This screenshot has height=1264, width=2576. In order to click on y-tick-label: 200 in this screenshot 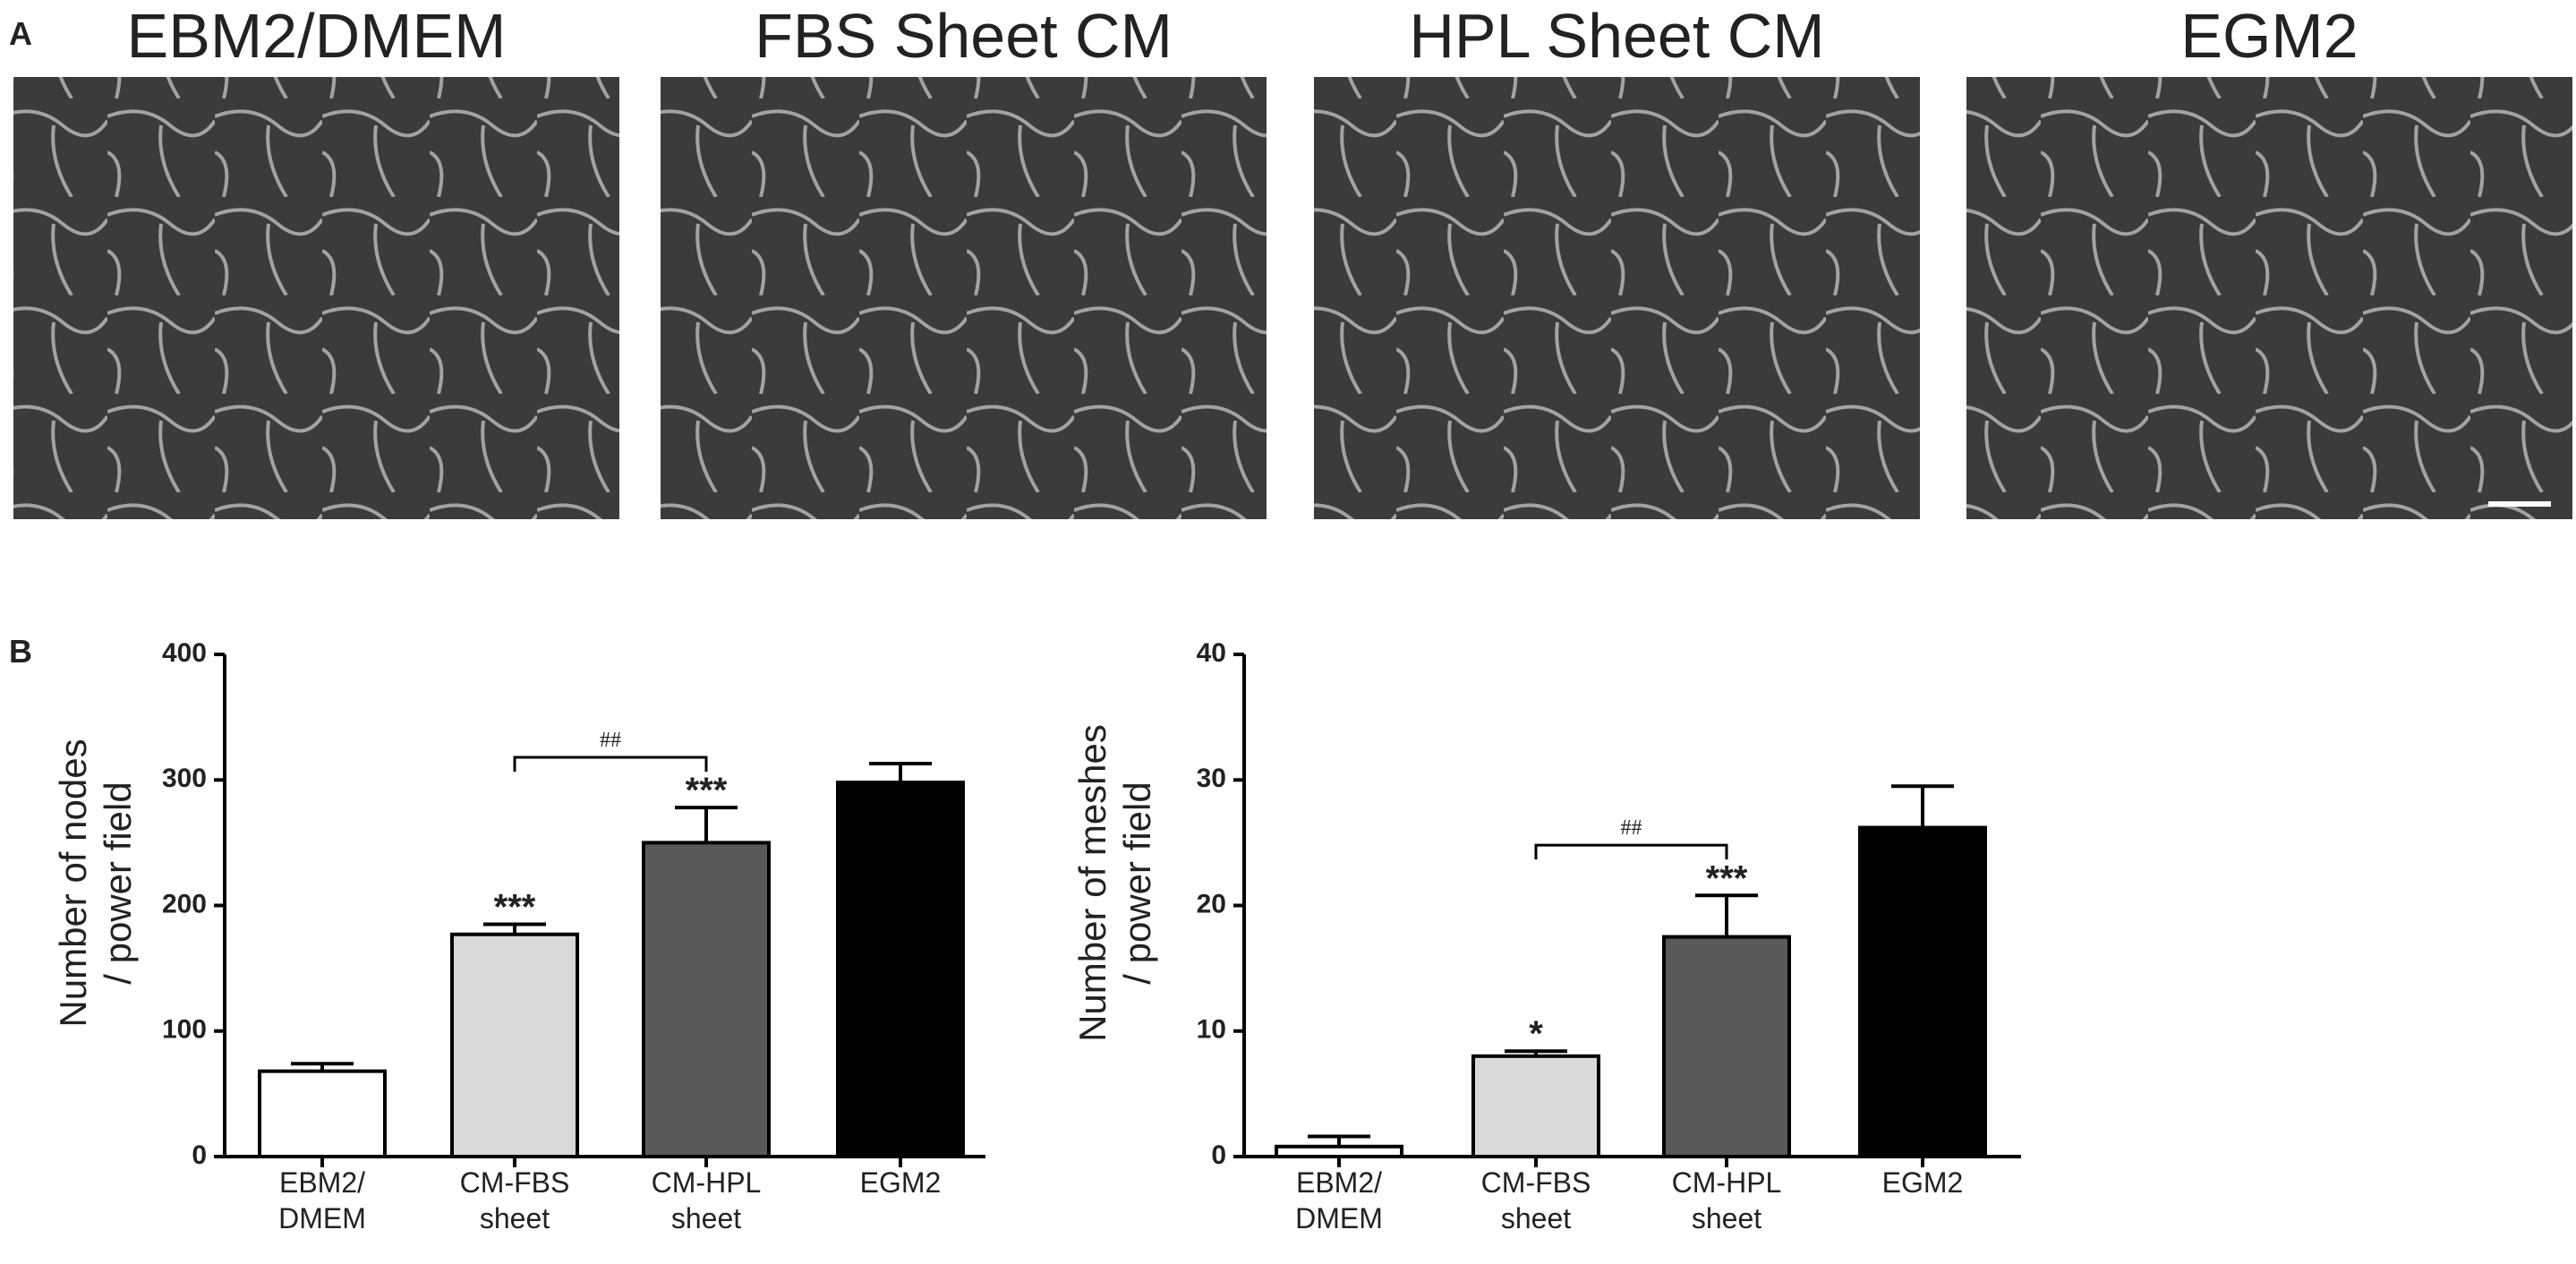, I will do `click(184, 903)`.